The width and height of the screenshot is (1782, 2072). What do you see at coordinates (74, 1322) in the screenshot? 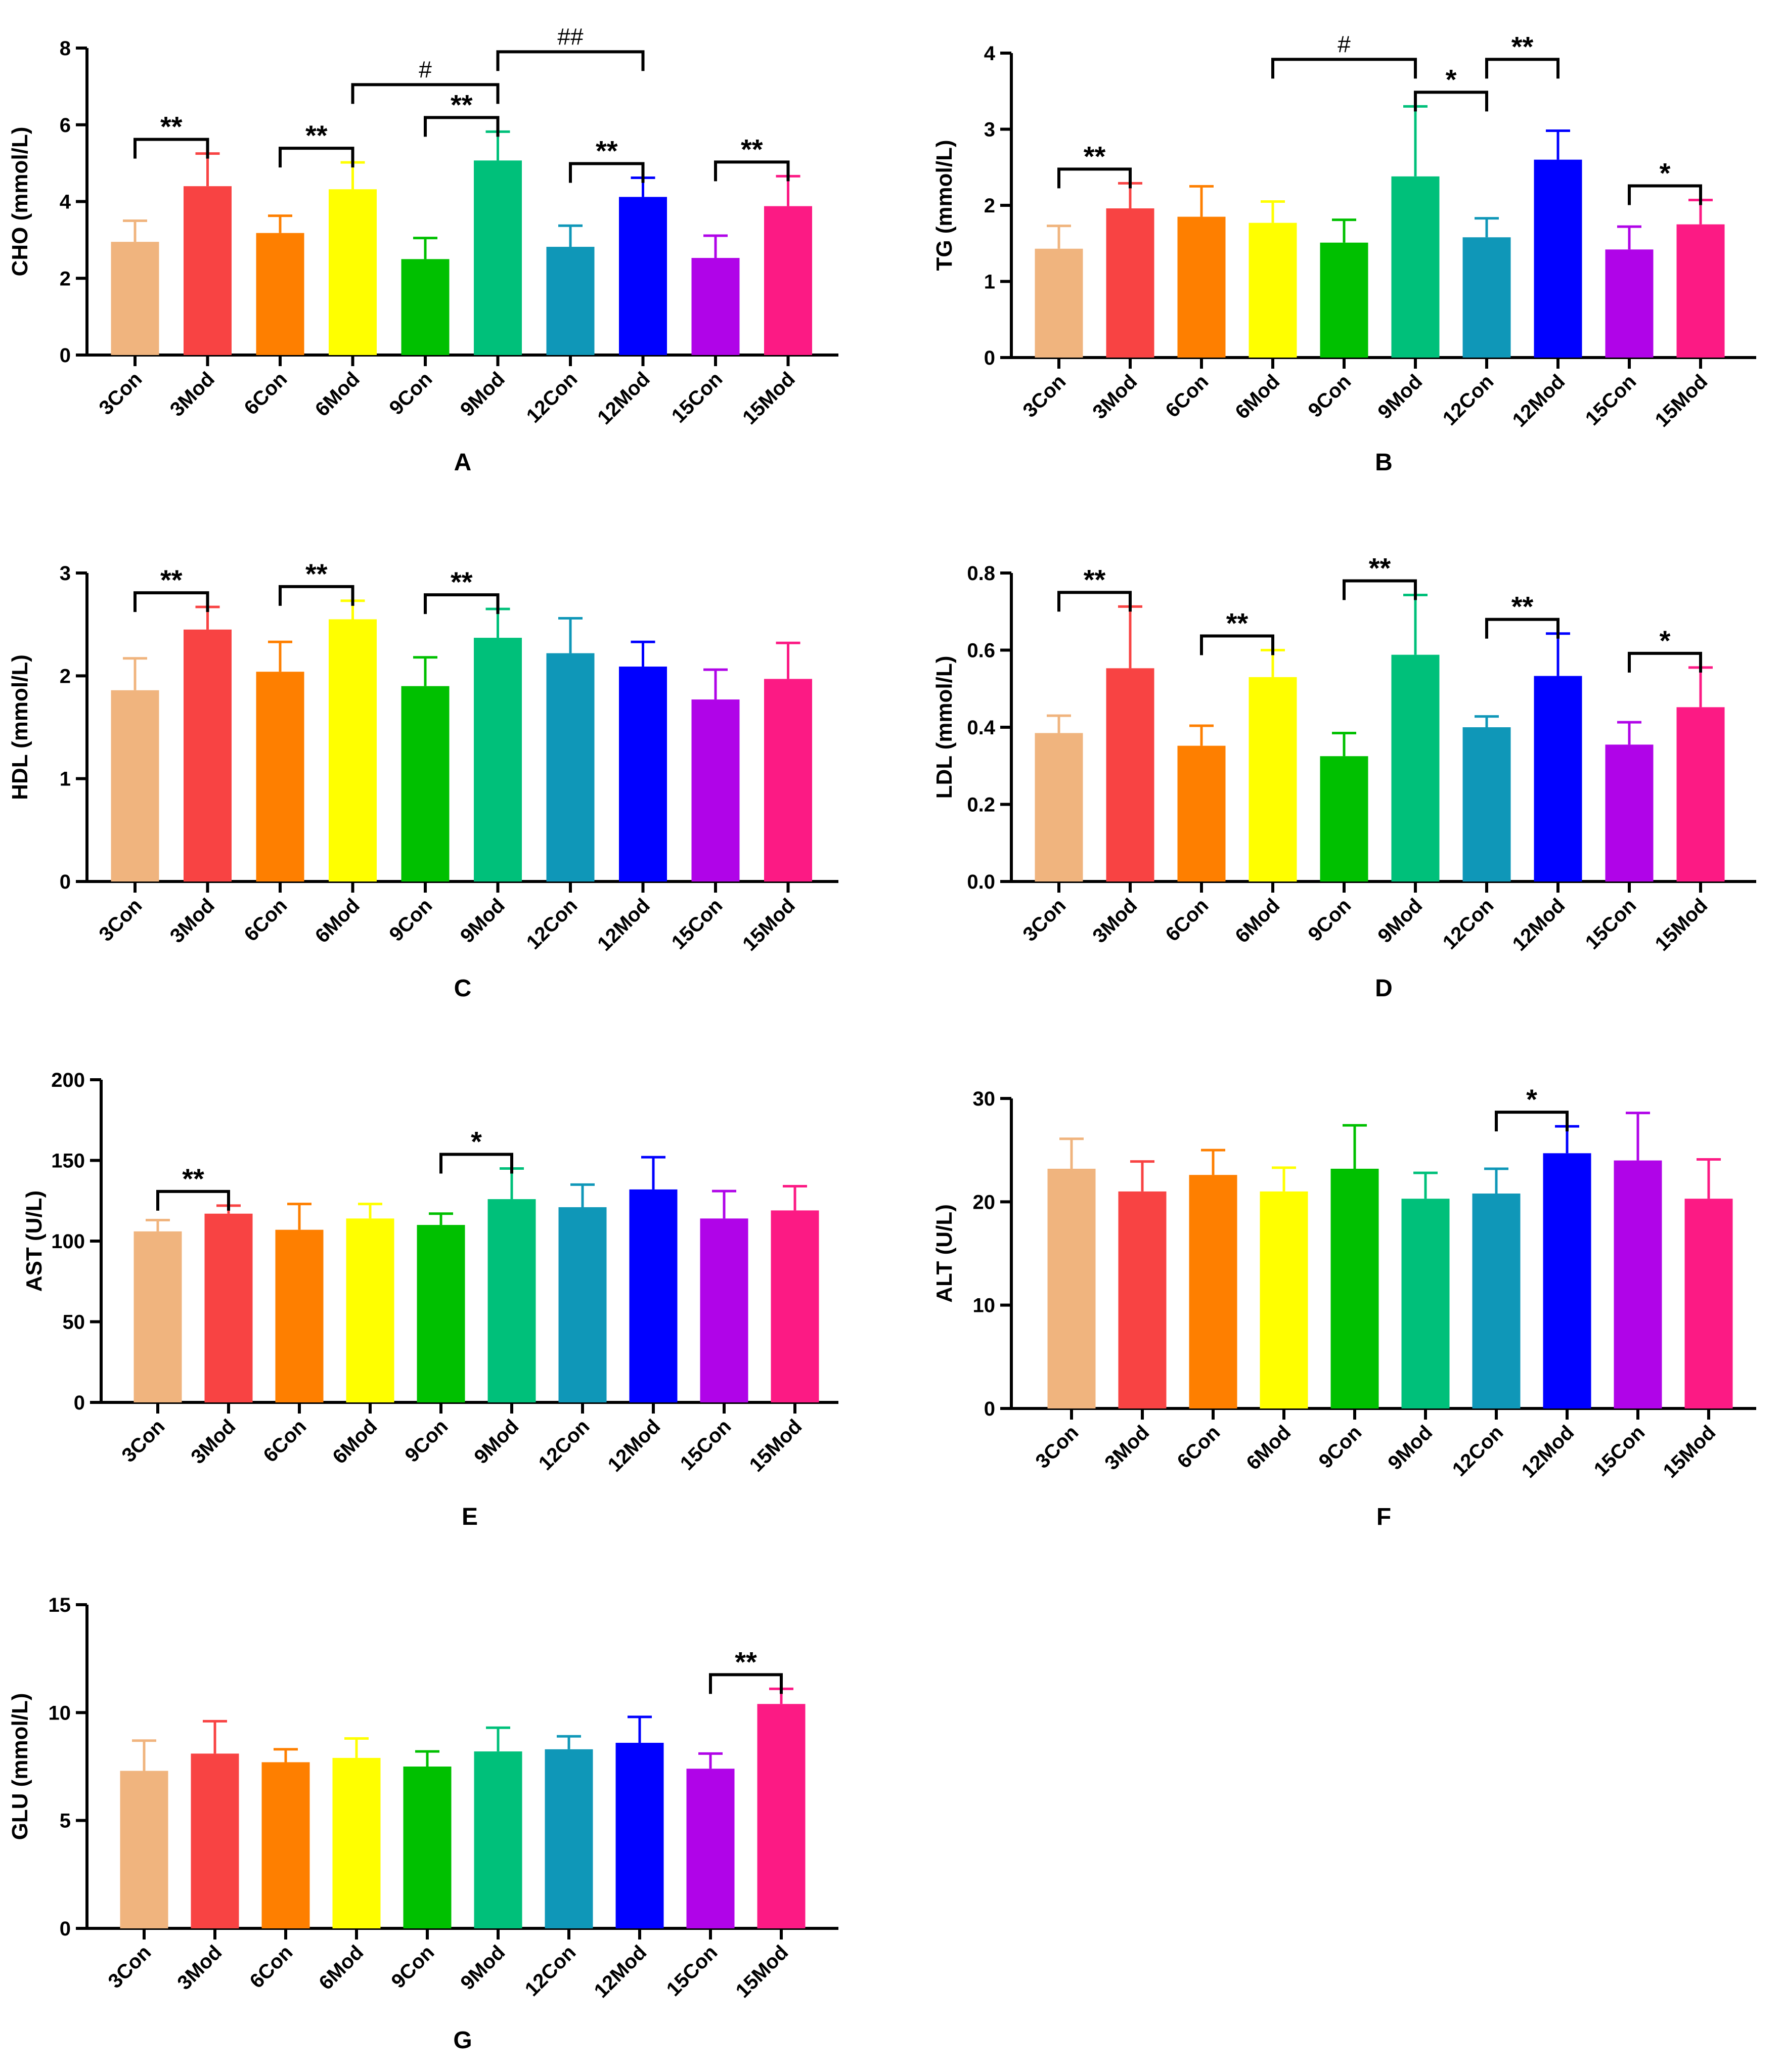
I see `y-tick-label: 50` at bounding box center [74, 1322].